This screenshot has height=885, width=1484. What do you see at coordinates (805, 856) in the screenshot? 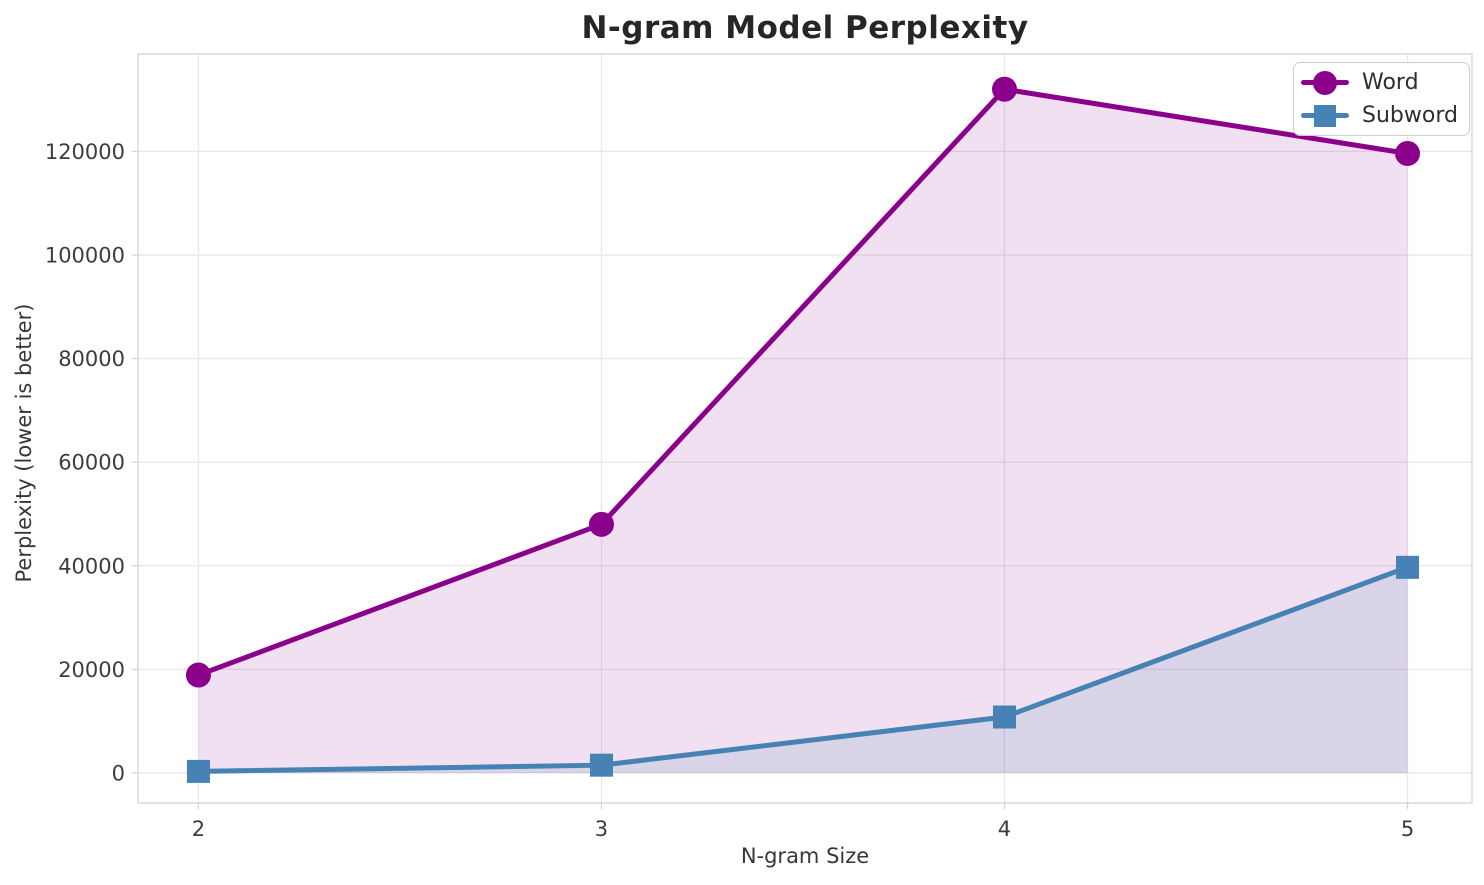
I see `x-axis-label: N-gram Size` at bounding box center [805, 856].